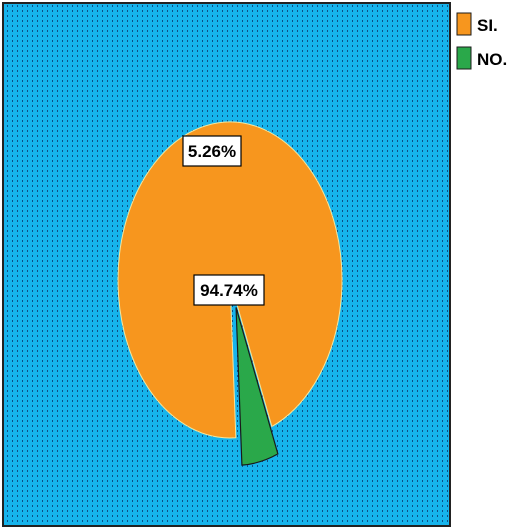 The width and height of the screenshot is (512, 531). I want to click on legend-item-si: SI., so click(477, 24).